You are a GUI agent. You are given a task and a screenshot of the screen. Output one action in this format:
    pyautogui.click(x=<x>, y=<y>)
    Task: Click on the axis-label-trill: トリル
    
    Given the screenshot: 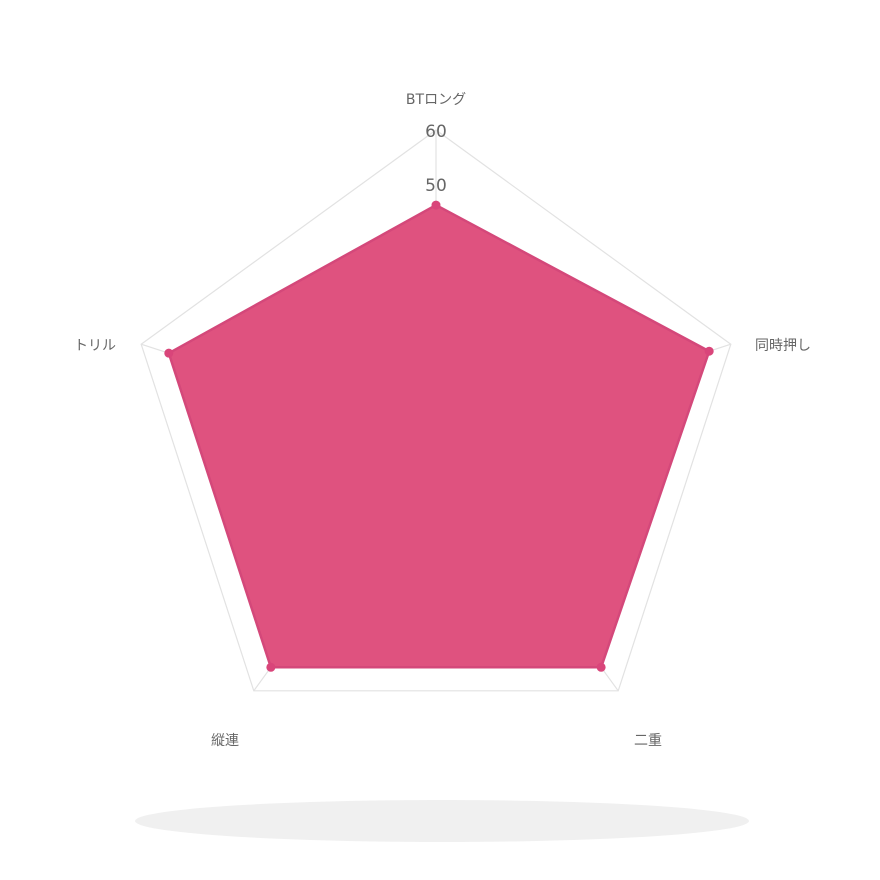 What is the action you would take?
    pyautogui.click(x=95, y=346)
    